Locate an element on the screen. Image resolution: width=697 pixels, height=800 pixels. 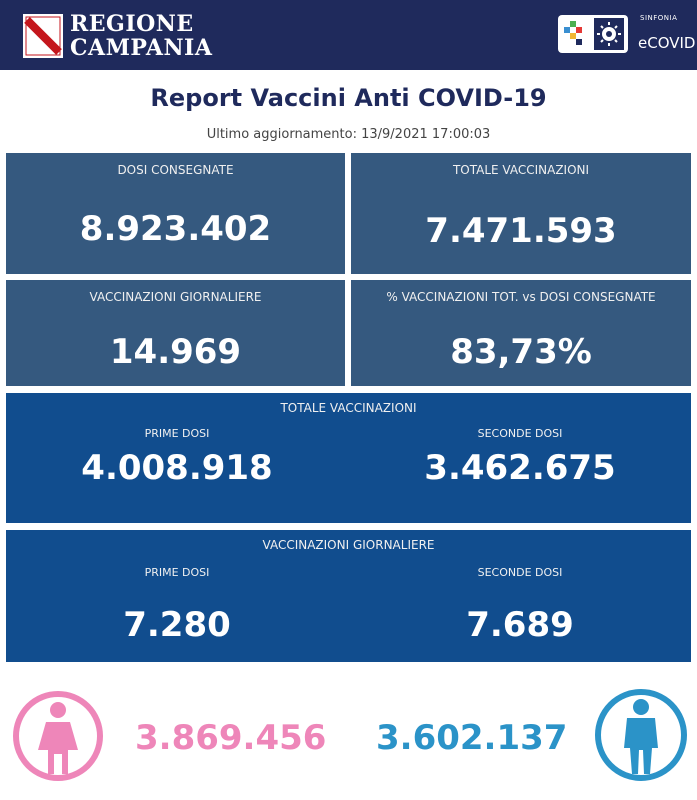
panel-totale-seconde: SECONDE DOSI 3.462.675 is located at coordinates (520, 457).